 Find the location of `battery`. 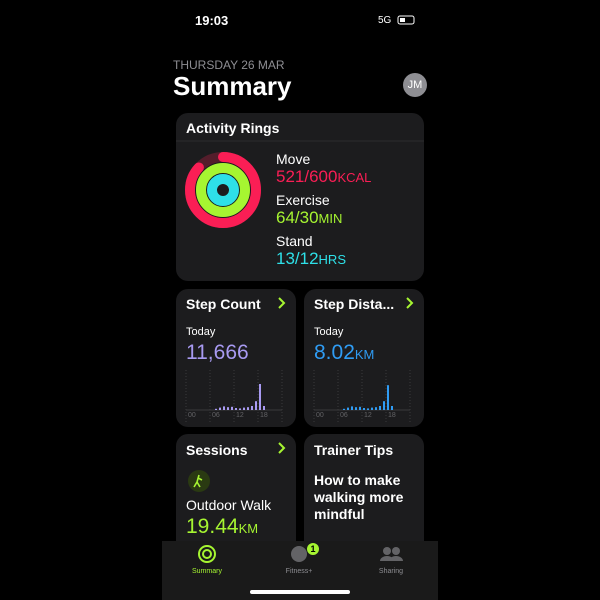

battery is located at coordinates (406, 20).